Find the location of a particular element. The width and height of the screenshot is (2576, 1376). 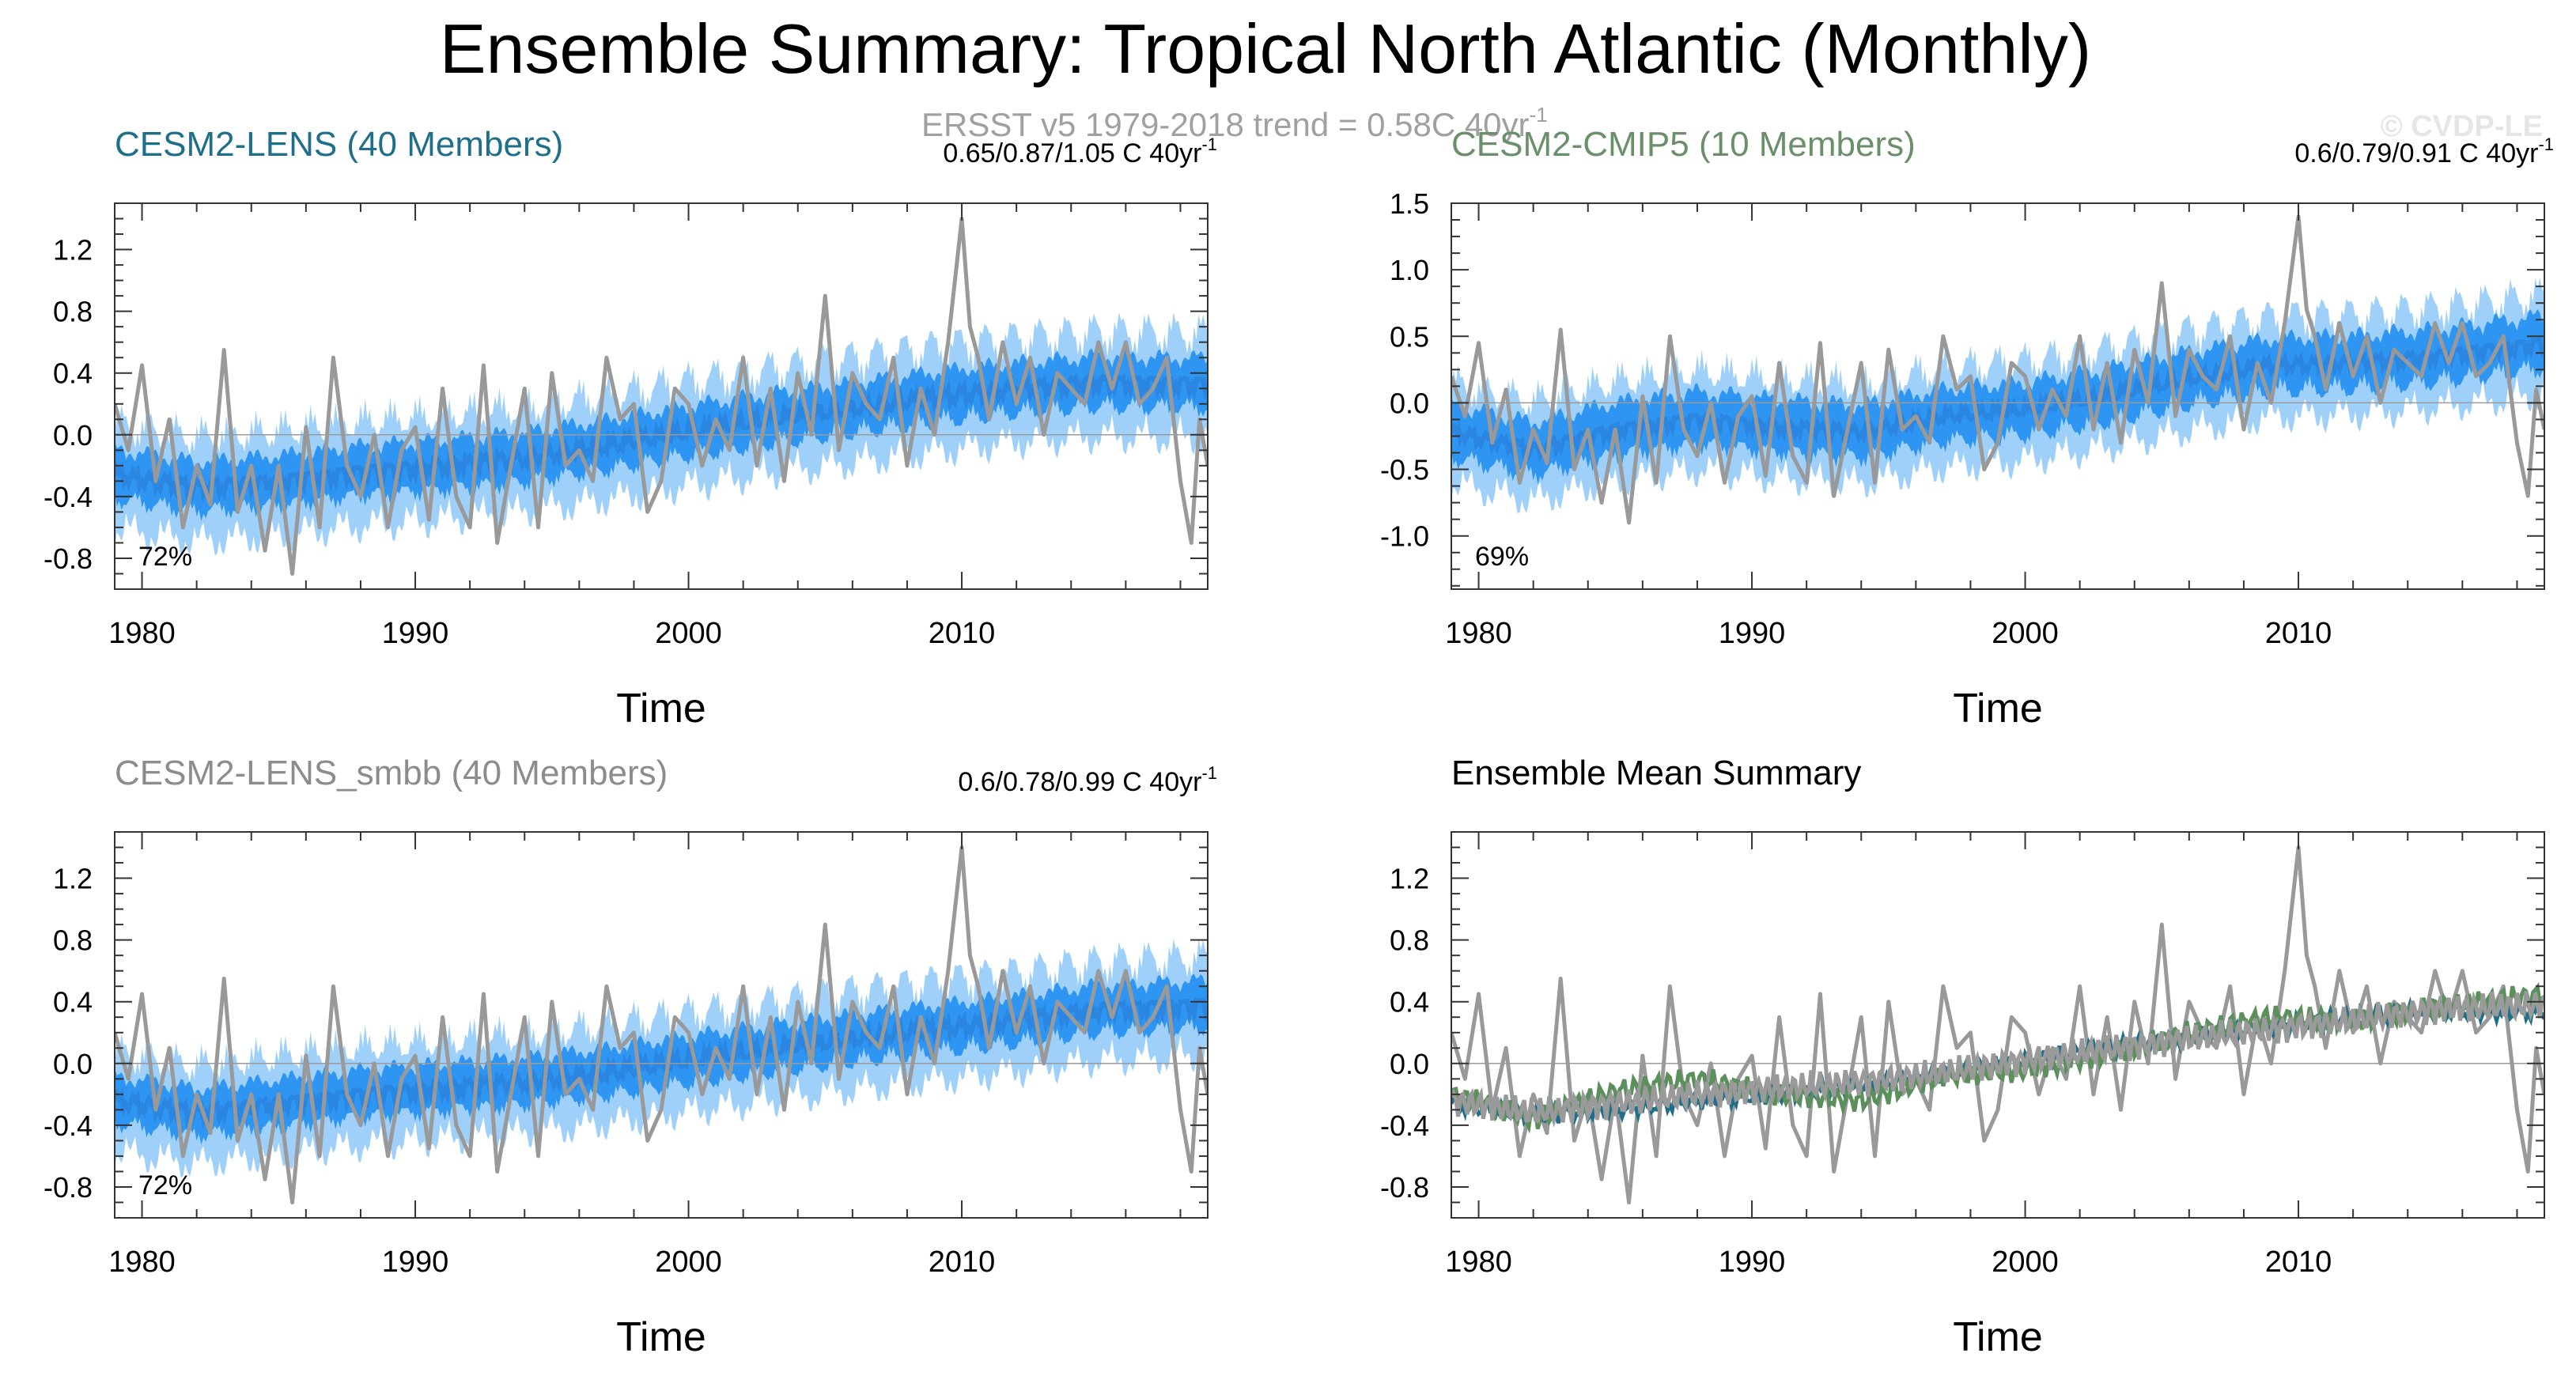

copyright-label: © CVDP-LE is located at coordinates (2462, 126).